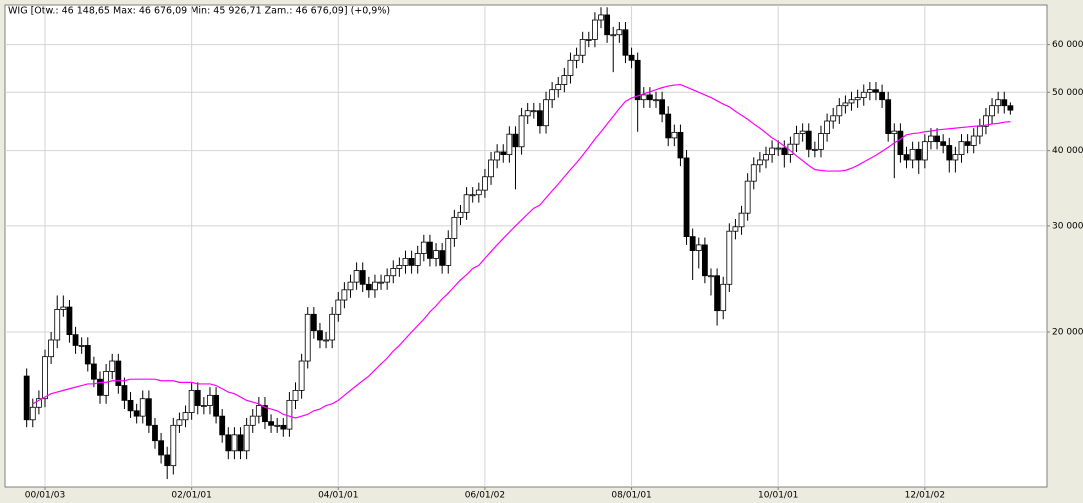 The image size is (1083, 503). I want to click on y-tick-label: 30 000,, so click(1067, 226).